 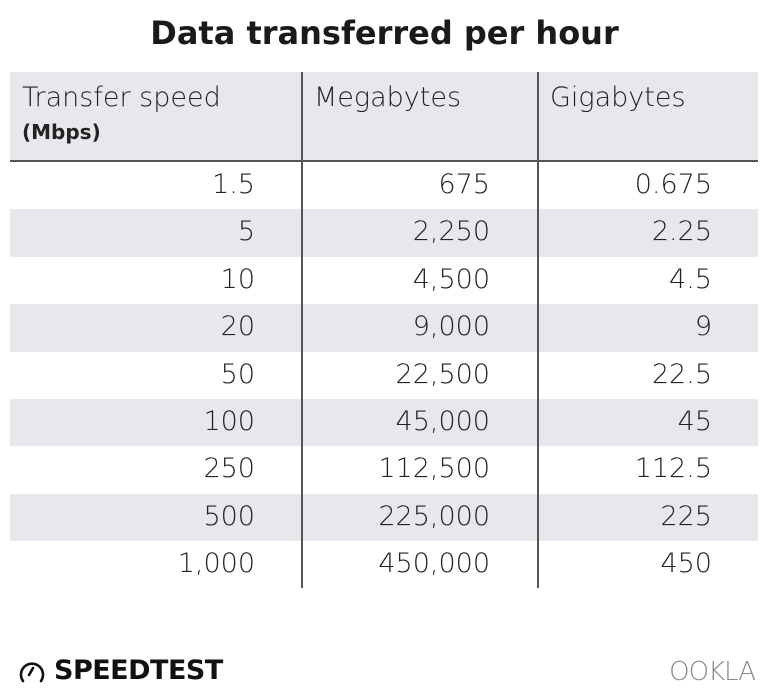 What do you see at coordinates (233, 184) in the screenshot?
I see `cell-speed: 1.5` at bounding box center [233, 184].